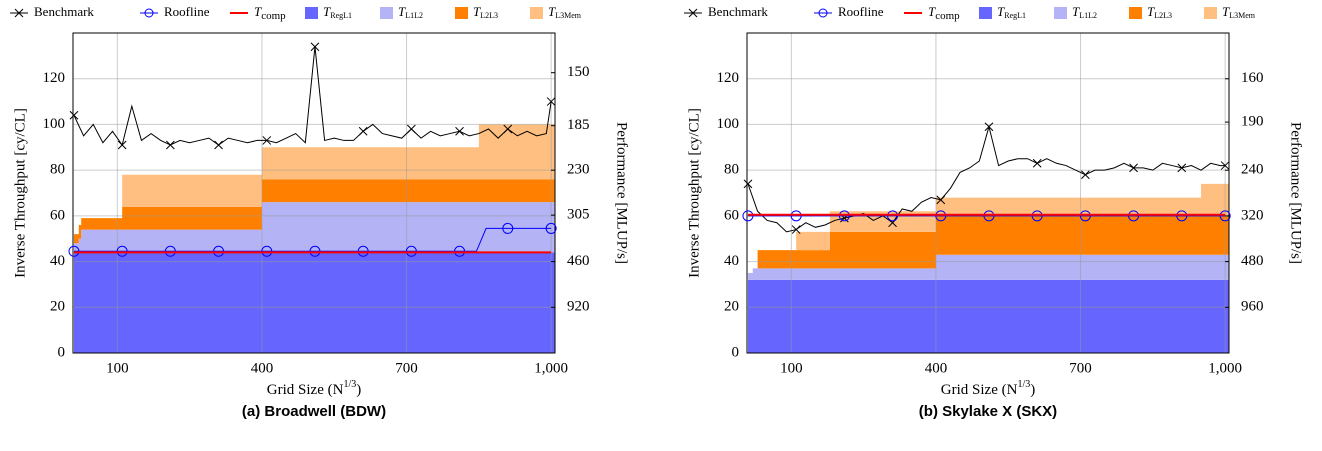 Image resolution: width=1322 pixels, height=451 pixels. Describe the element at coordinates (988, 388) in the screenshot. I see `x-axis-label: Grid Size (N1/3)` at that location.